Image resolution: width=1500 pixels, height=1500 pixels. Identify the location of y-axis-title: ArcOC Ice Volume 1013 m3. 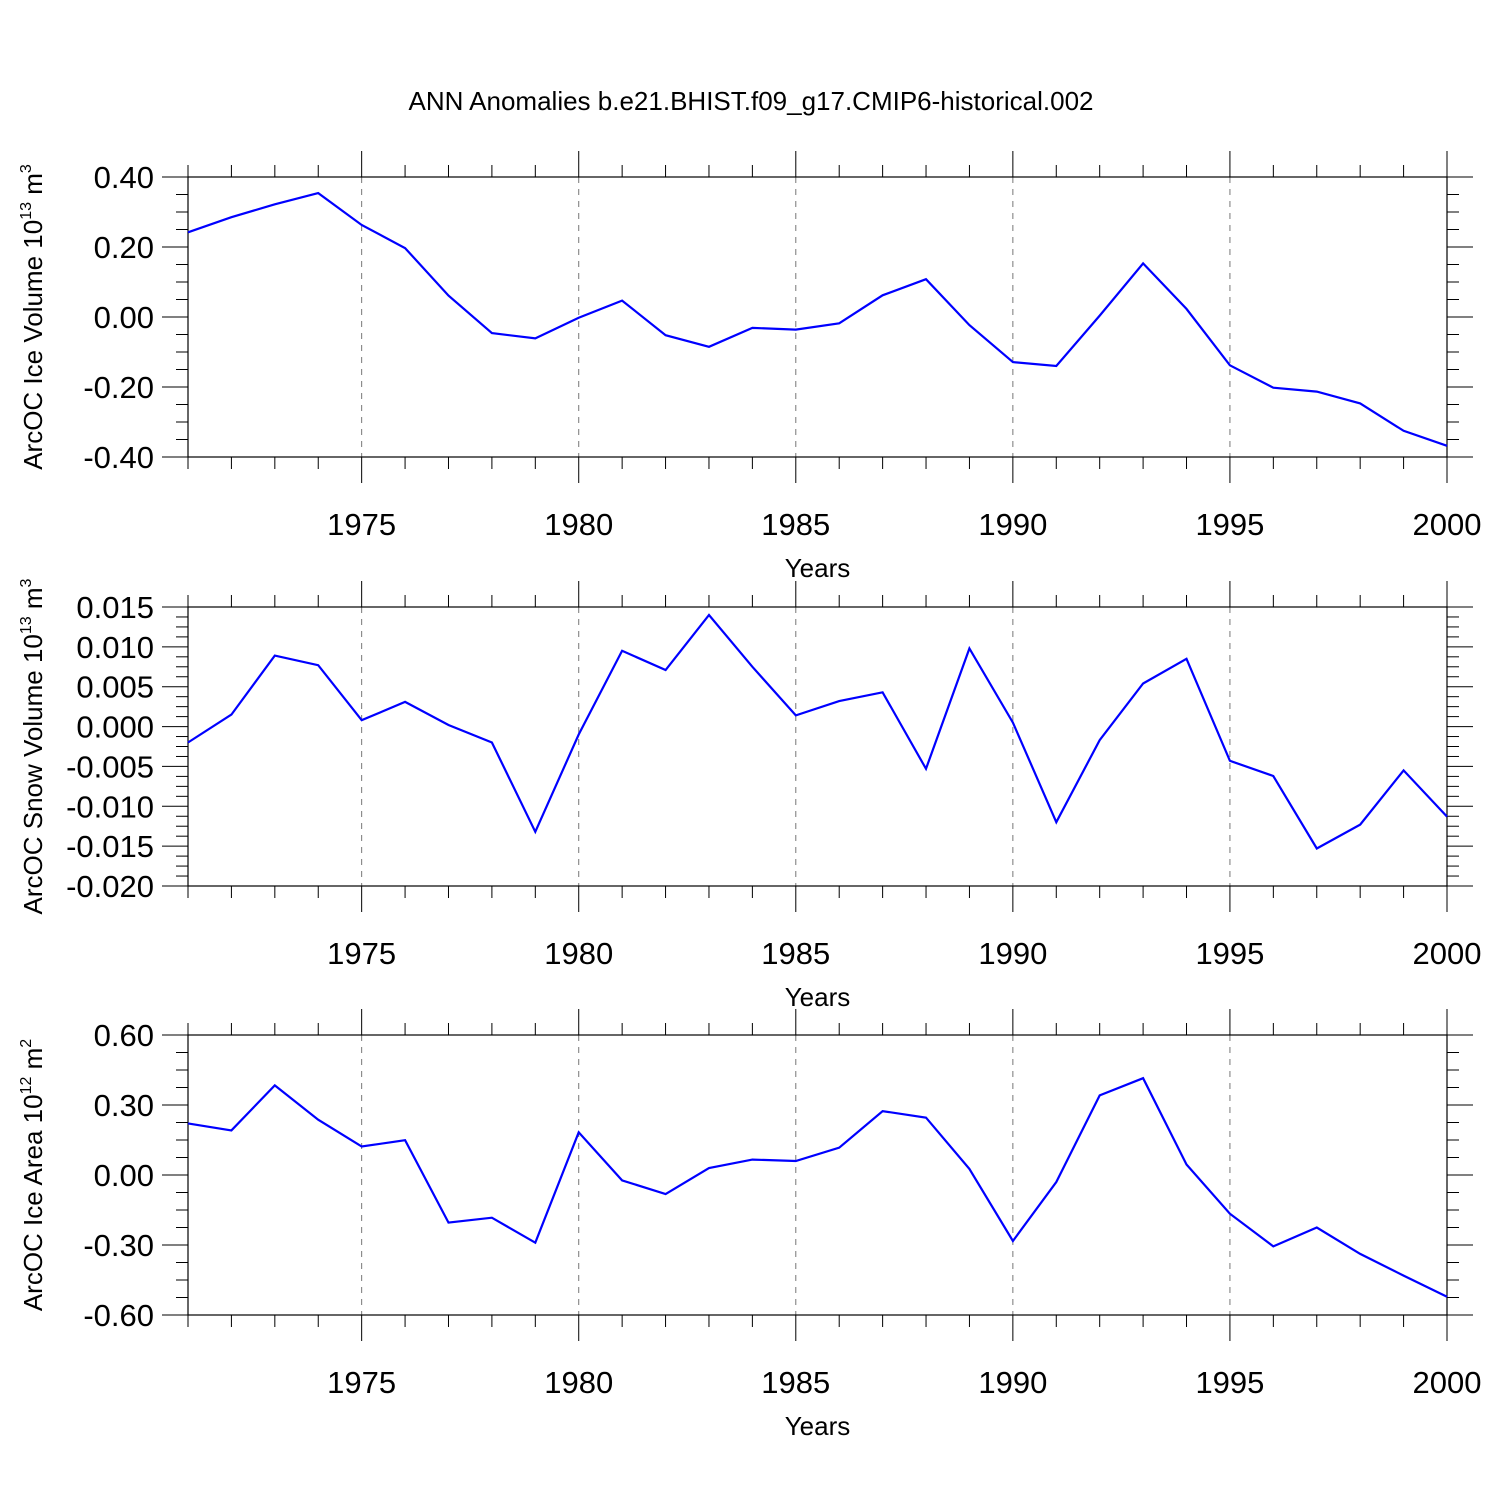
(33, 317).